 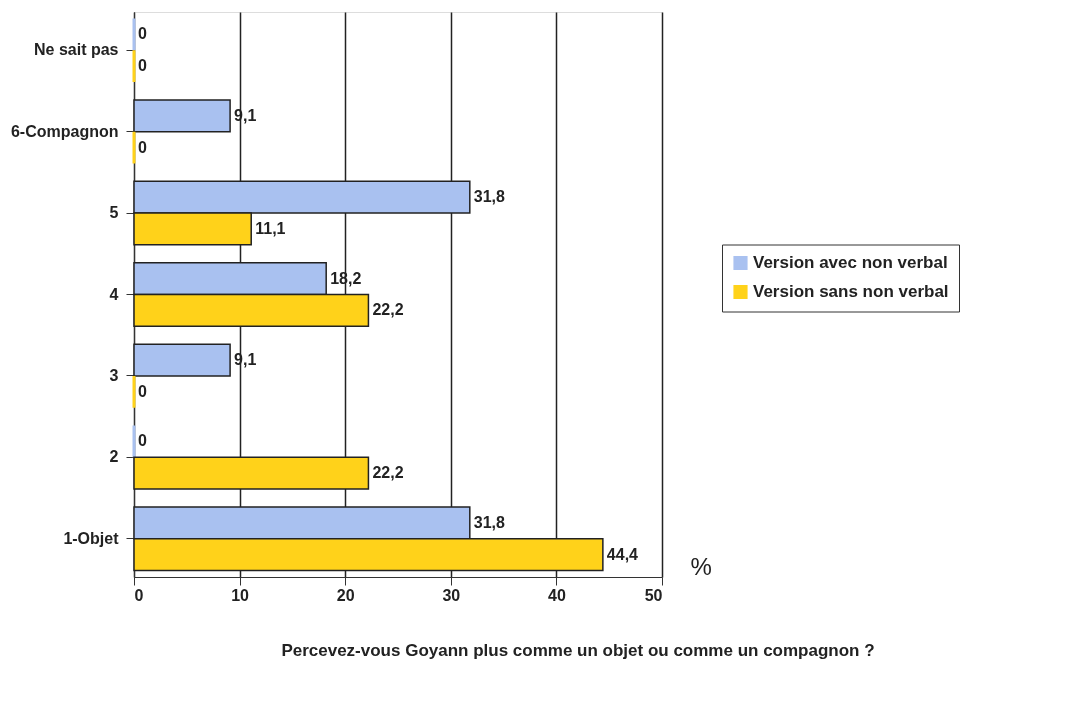 I want to click on y-tick-label: 6-Compagnon, so click(x=64, y=131).